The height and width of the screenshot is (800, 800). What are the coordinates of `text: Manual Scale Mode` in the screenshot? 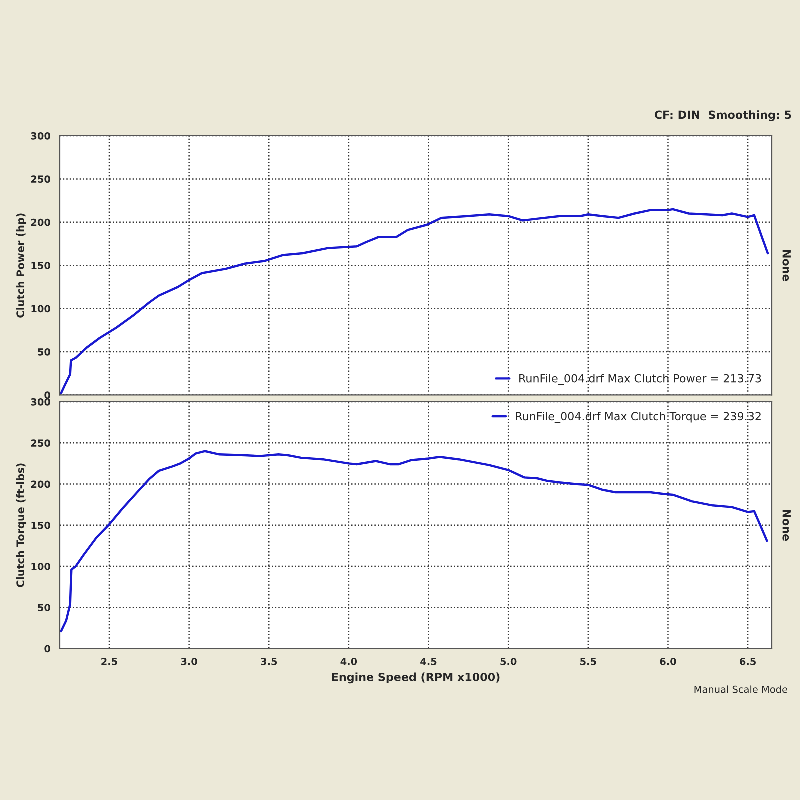 It's located at (741, 690).